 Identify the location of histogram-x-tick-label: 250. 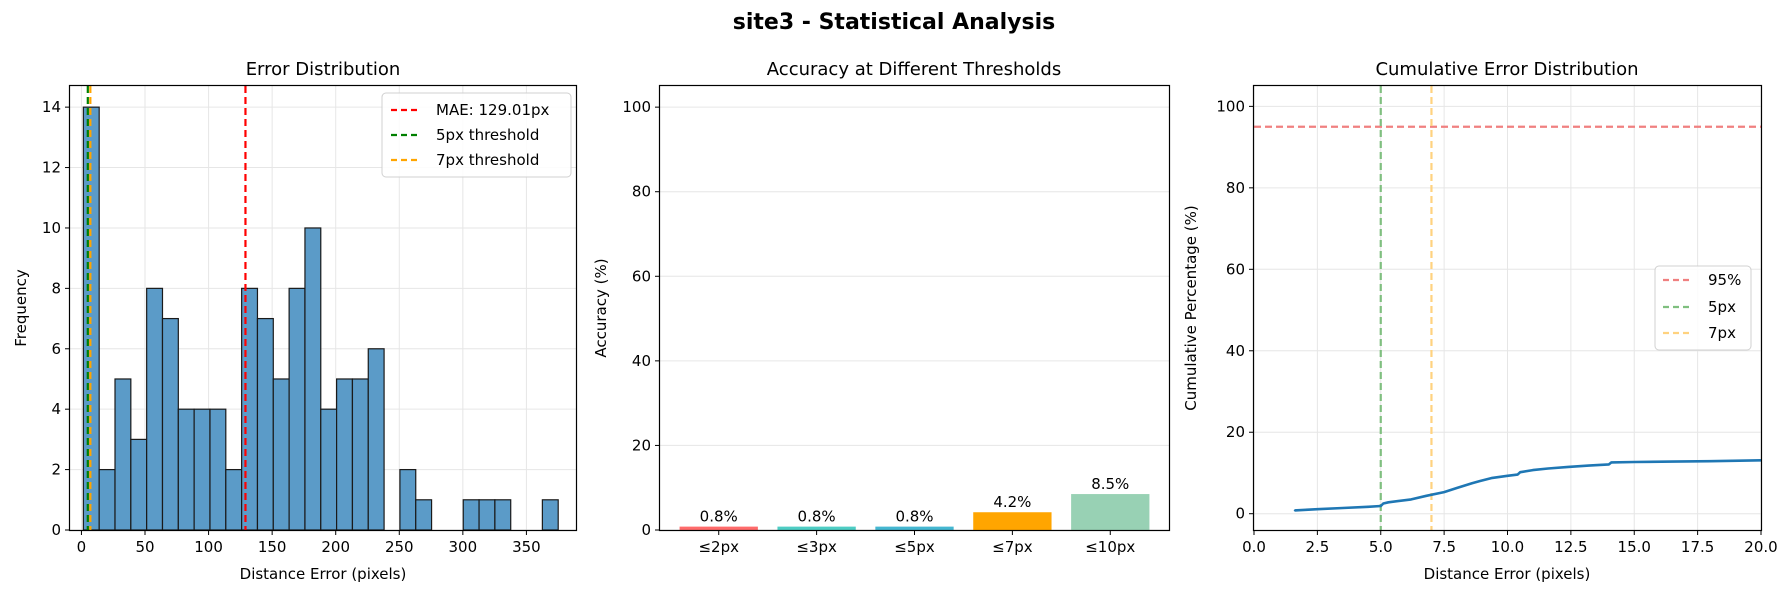
(399, 547).